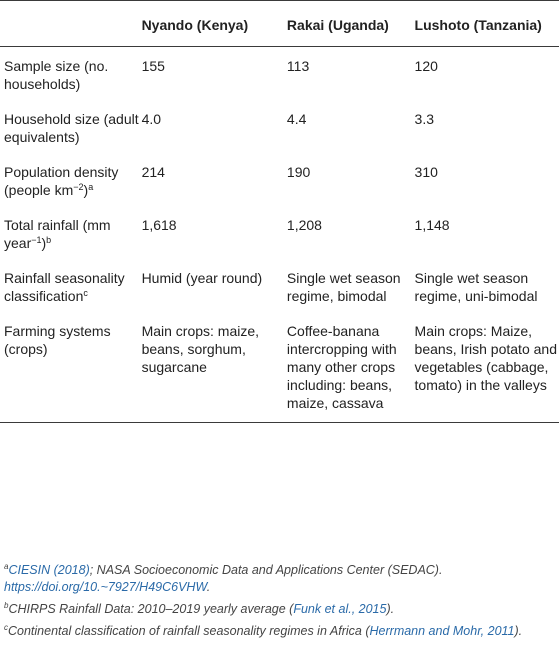 The image size is (559, 671). Describe the element at coordinates (476, 287) in the screenshot. I see `table-cell: Single wet season regime, uni-bimodal` at that location.